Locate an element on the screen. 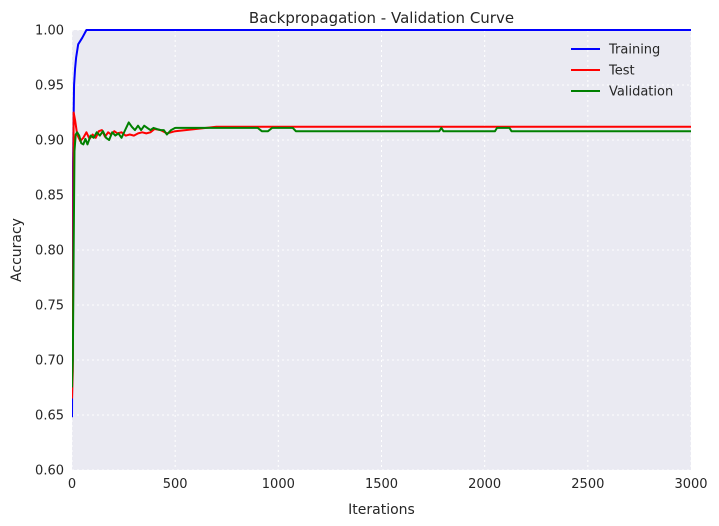 This screenshot has width=719, height=526. y-tick-label: 0.75 is located at coordinates (49, 306).